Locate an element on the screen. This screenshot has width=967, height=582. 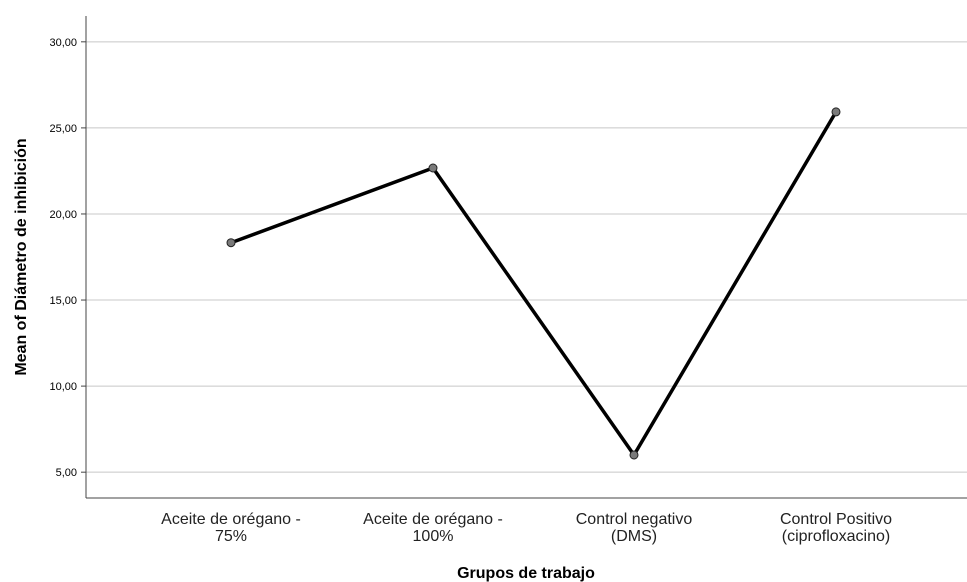
y-tick-labels: 5,00 10,00 15,00 20,00 25,00 30,00 is located at coordinates (63, 258).